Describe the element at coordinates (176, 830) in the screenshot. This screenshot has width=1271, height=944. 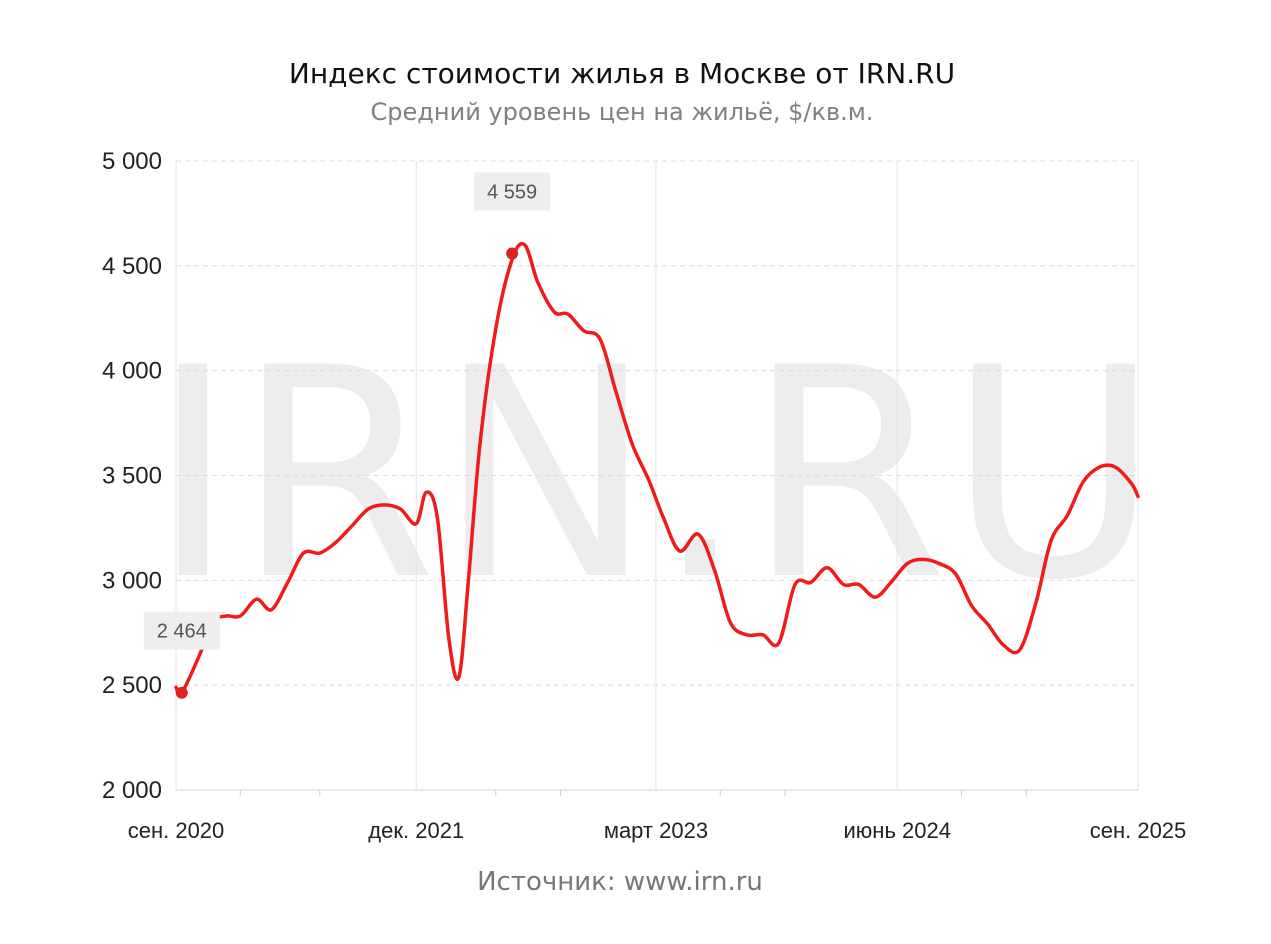
I see `x-tick-label: сен. 2020` at that location.